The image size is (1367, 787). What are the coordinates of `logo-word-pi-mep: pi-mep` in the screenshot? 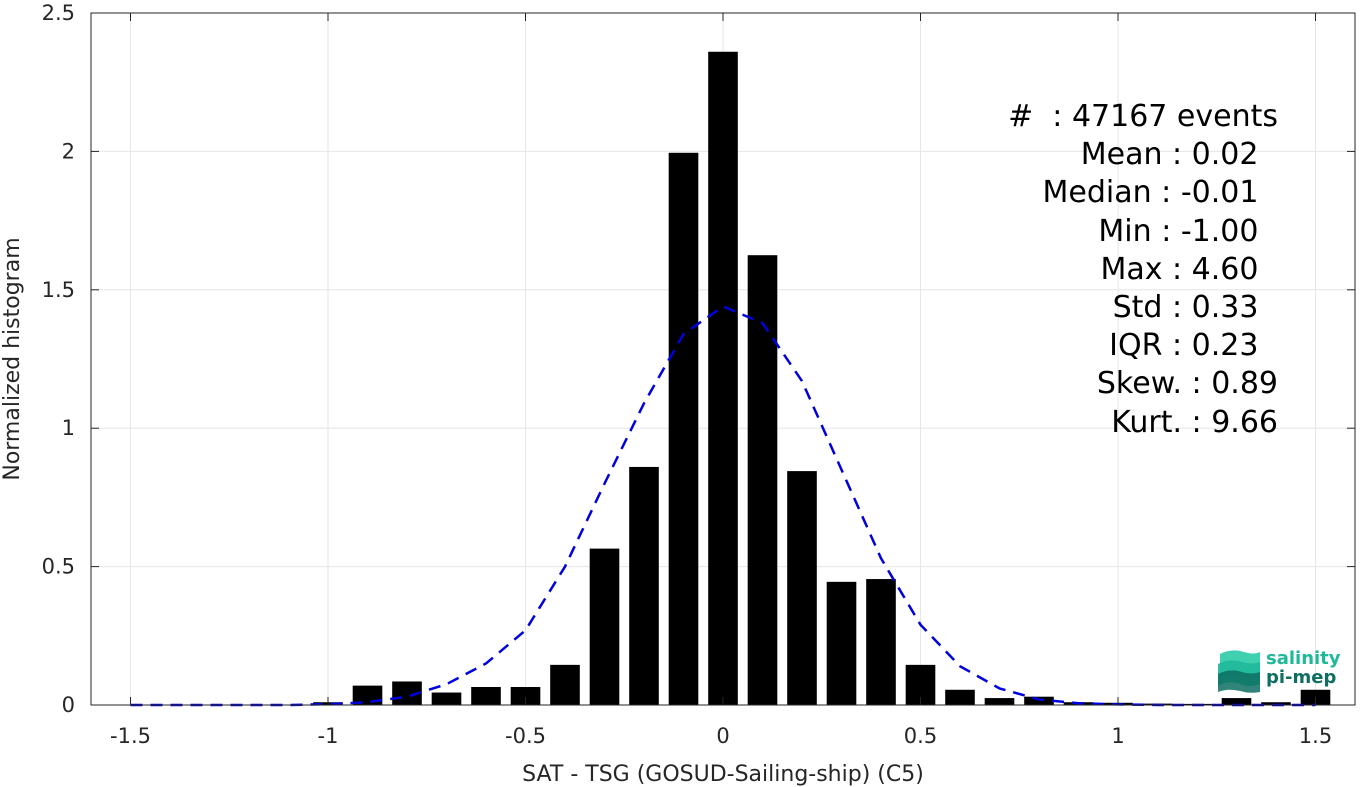 It's located at (1301, 677).